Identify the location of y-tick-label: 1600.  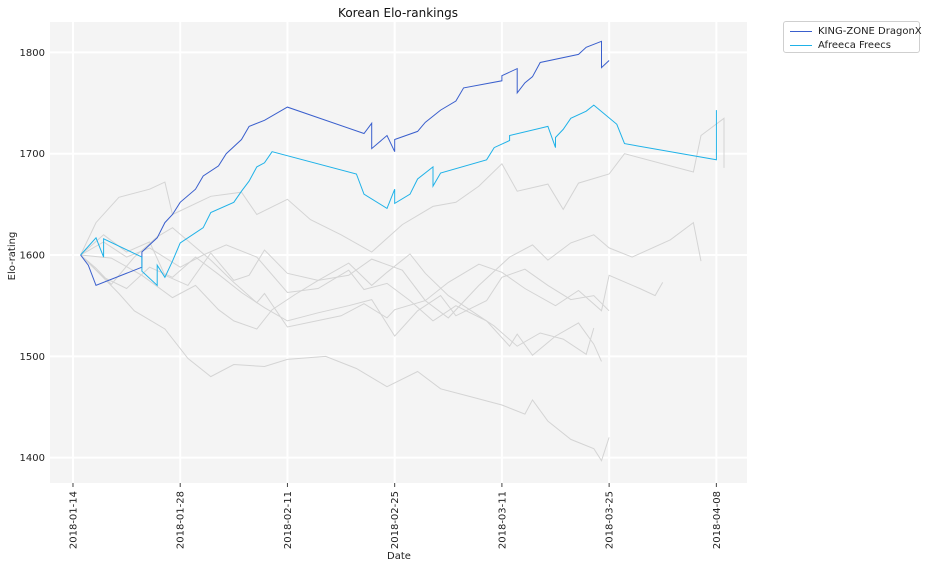
(32, 256).